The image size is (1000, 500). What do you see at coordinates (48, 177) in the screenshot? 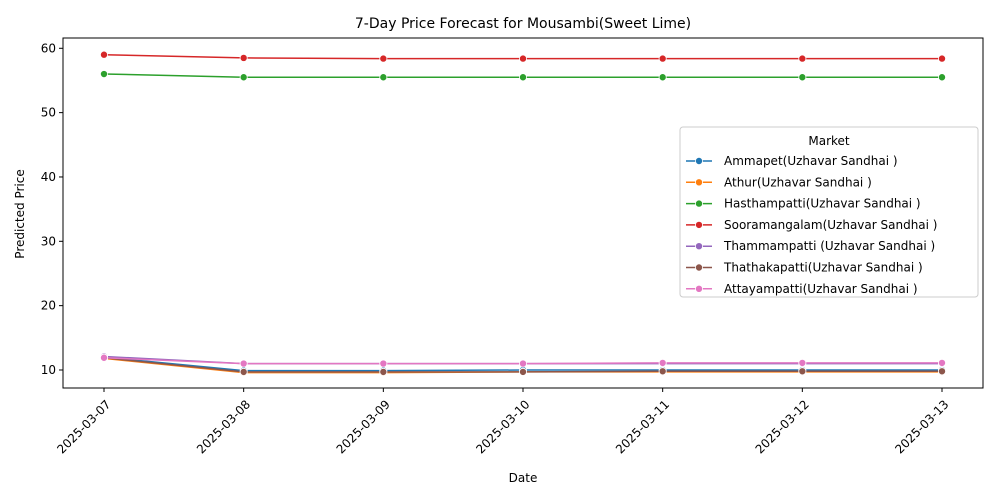
I see `y-tick-label: 40` at bounding box center [48, 177].